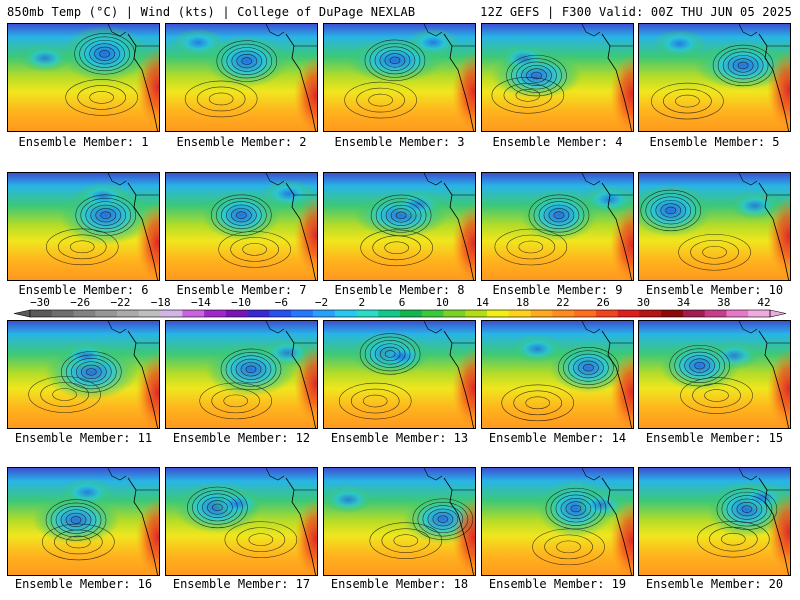 This screenshot has height=600, width=800. What do you see at coordinates (83, 584) in the screenshot?
I see `ensemble-member-label: Ensemble Member: 16` at bounding box center [83, 584].